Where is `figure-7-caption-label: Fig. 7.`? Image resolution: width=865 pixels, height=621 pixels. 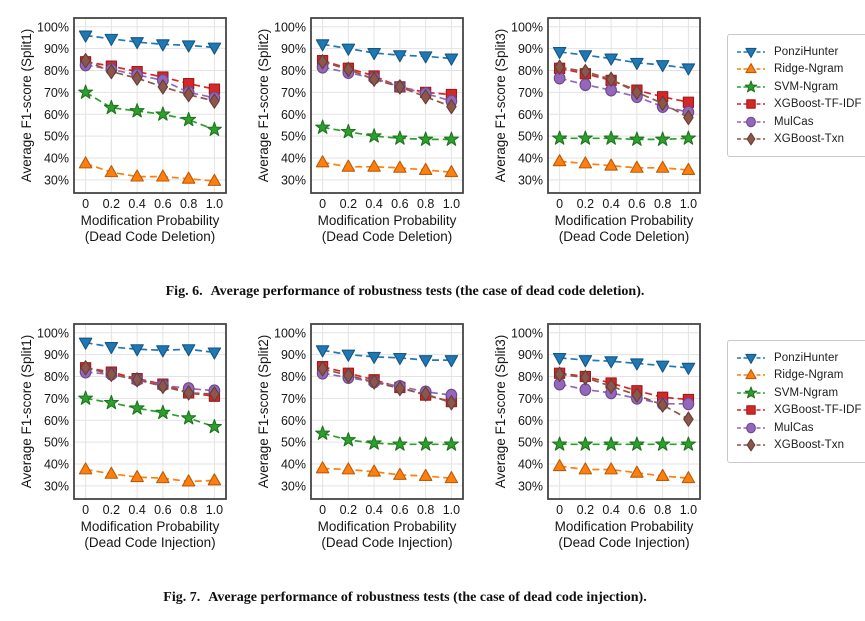
figure-7-caption-label: Fig. 7. is located at coordinates (182, 597).